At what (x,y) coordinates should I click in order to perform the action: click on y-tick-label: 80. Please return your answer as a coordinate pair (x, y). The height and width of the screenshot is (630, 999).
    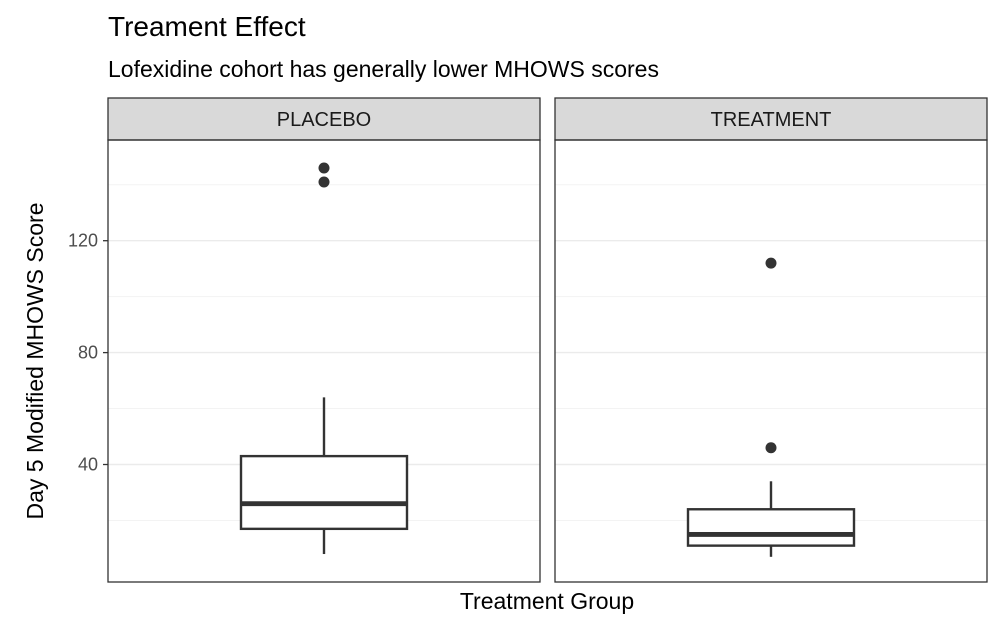
    Looking at the image, I should click on (88, 353).